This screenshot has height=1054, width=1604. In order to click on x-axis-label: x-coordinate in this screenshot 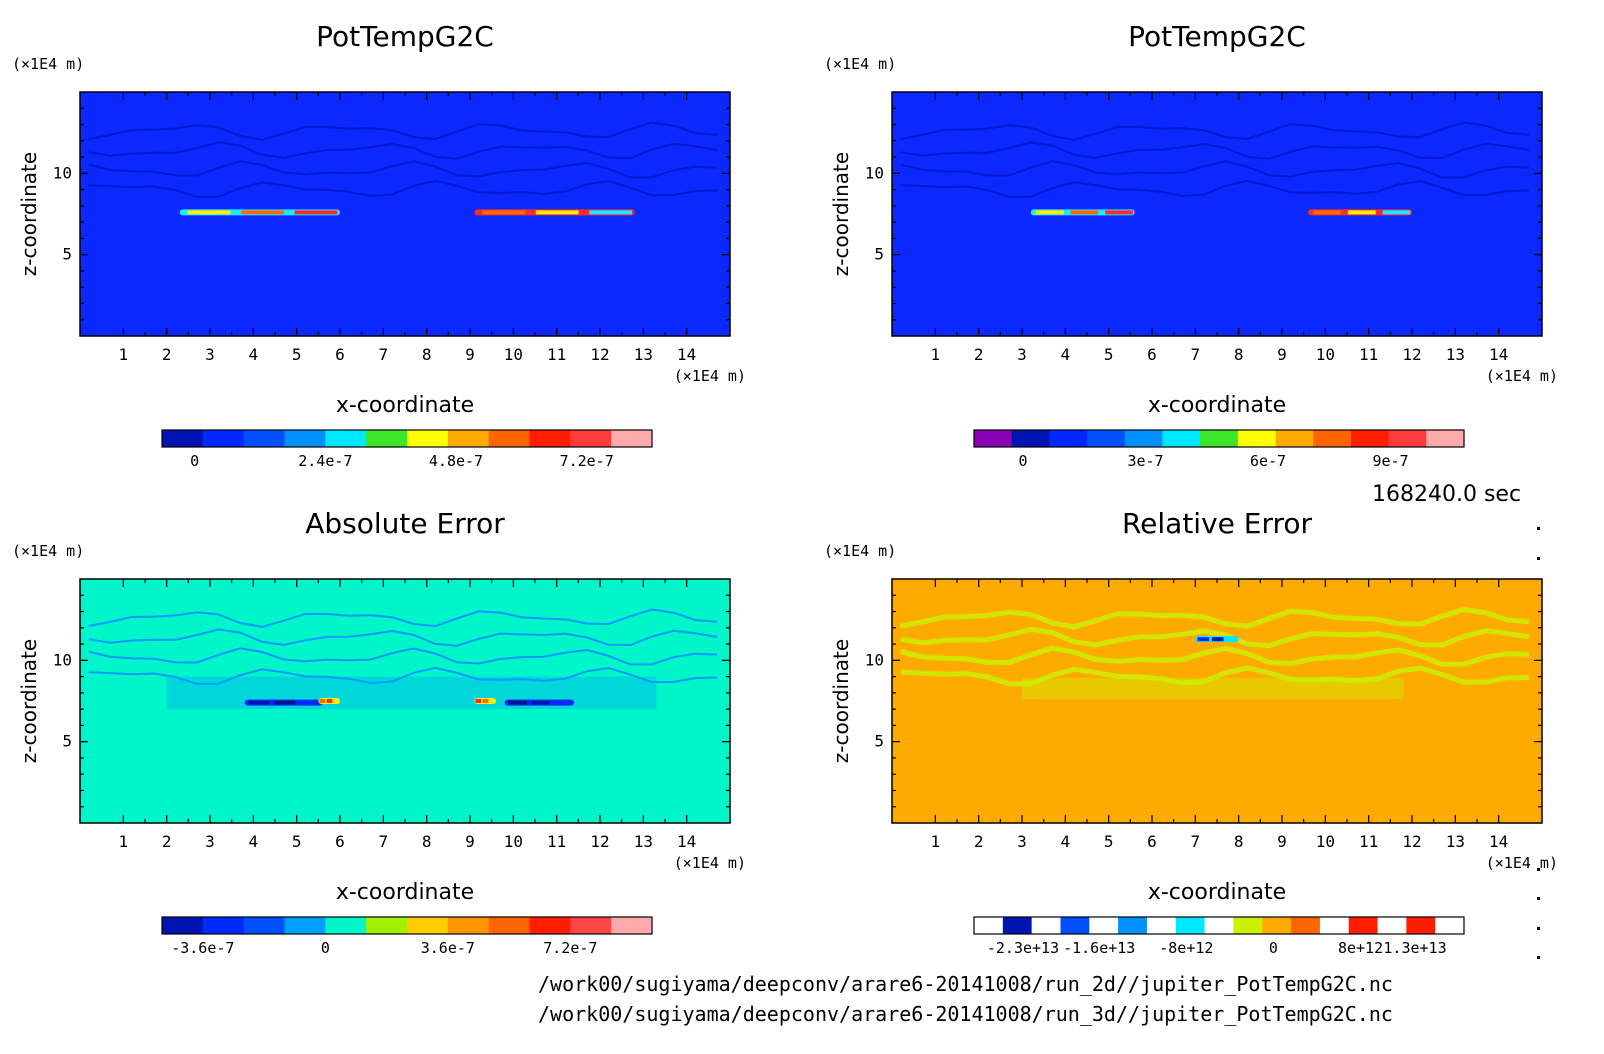, I will do `click(1217, 405)`.